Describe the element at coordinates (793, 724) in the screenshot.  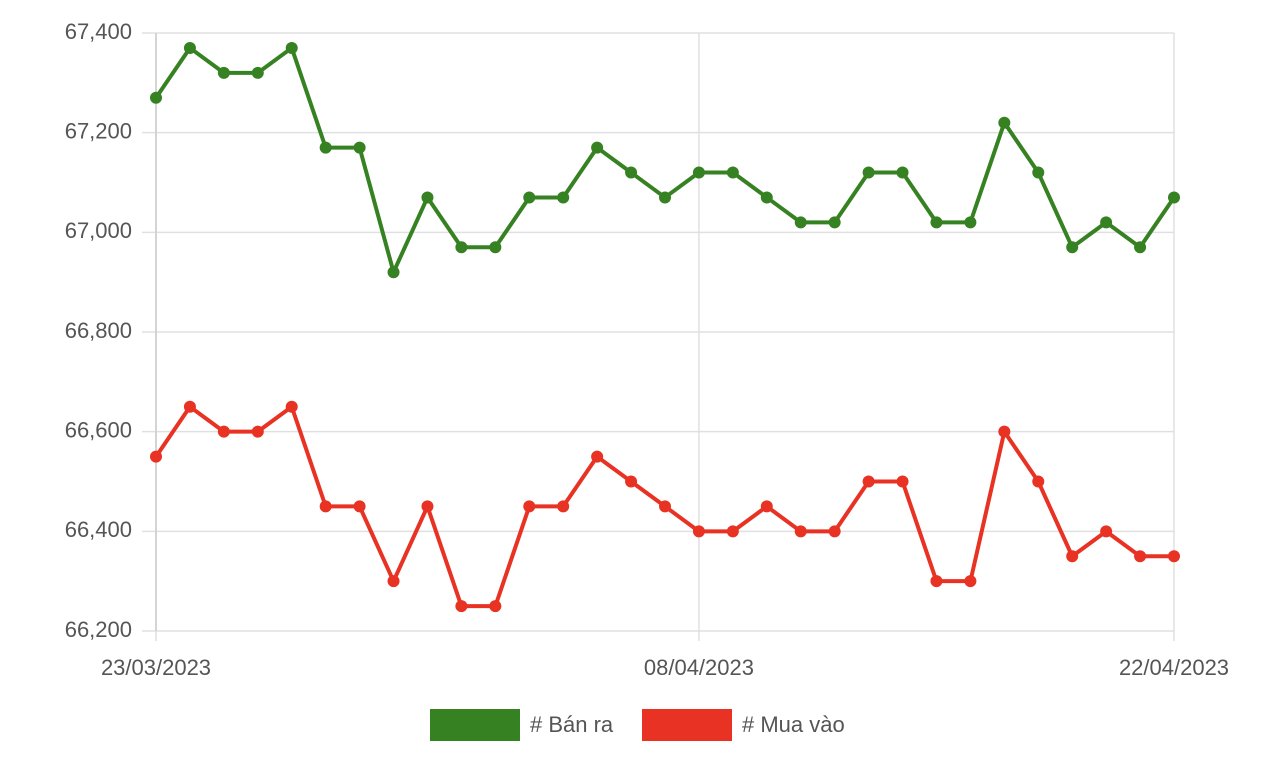
I see `legend-label: # Mua vào` at that location.